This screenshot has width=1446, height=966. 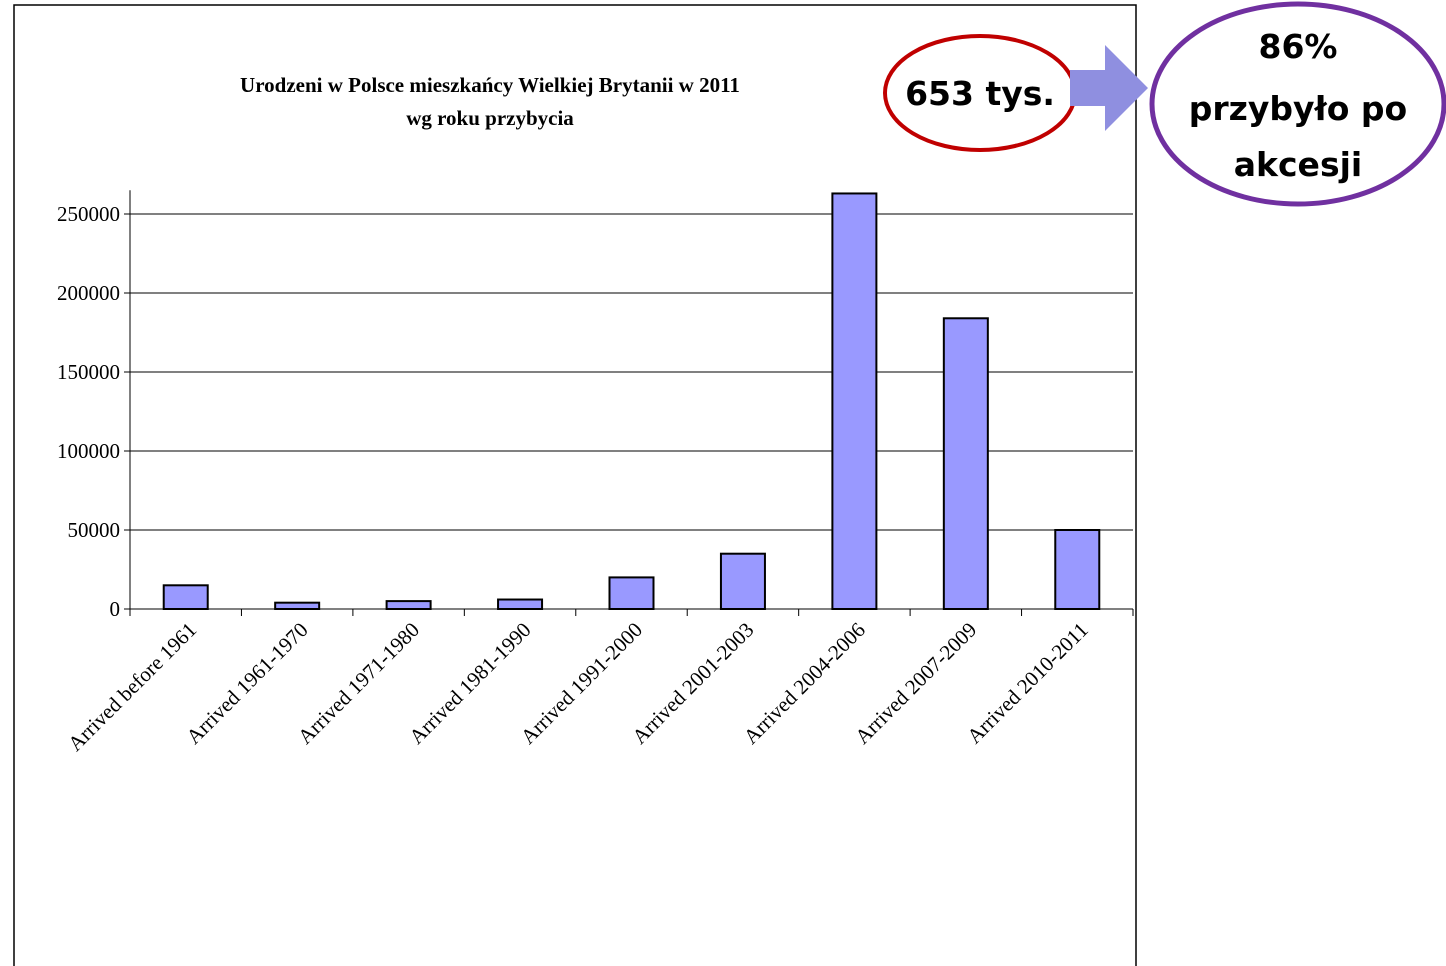 I want to click on y-tick-label: 250000, so click(x=88, y=214).